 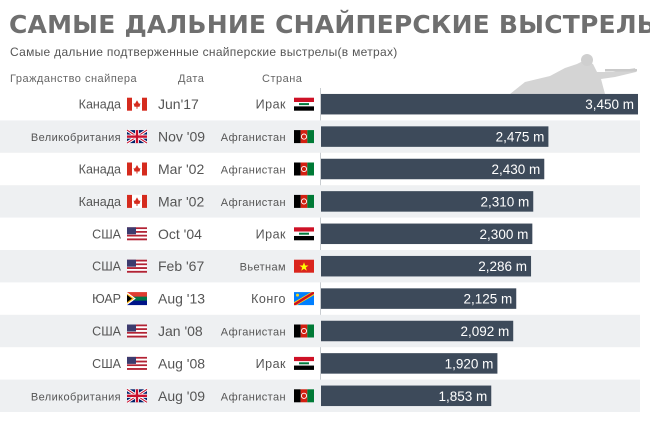 I want to click on table-row: США Aug '08 Ирак 1,920 m, so click(x=295, y=363).